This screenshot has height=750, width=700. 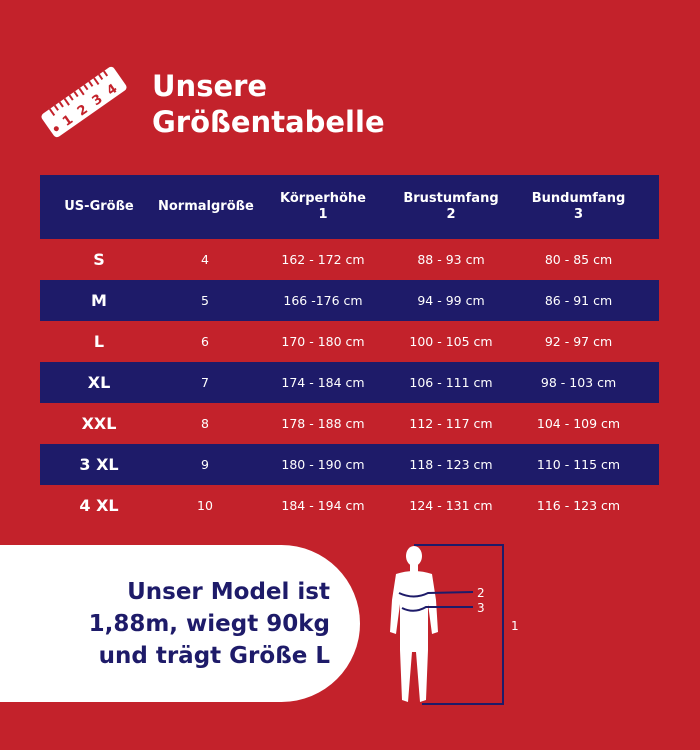 I want to click on svg-text: 3, so click(x=481, y=608).